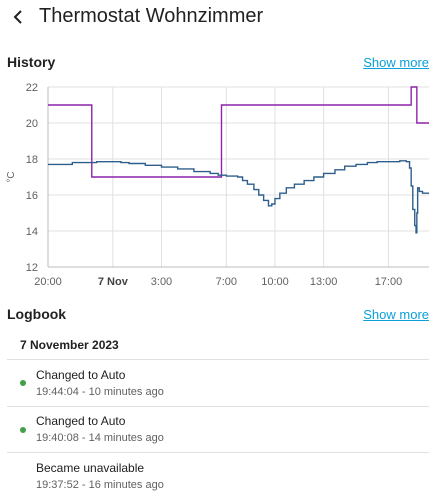  I want to click on y-tick-label: 16, so click(32, 196).